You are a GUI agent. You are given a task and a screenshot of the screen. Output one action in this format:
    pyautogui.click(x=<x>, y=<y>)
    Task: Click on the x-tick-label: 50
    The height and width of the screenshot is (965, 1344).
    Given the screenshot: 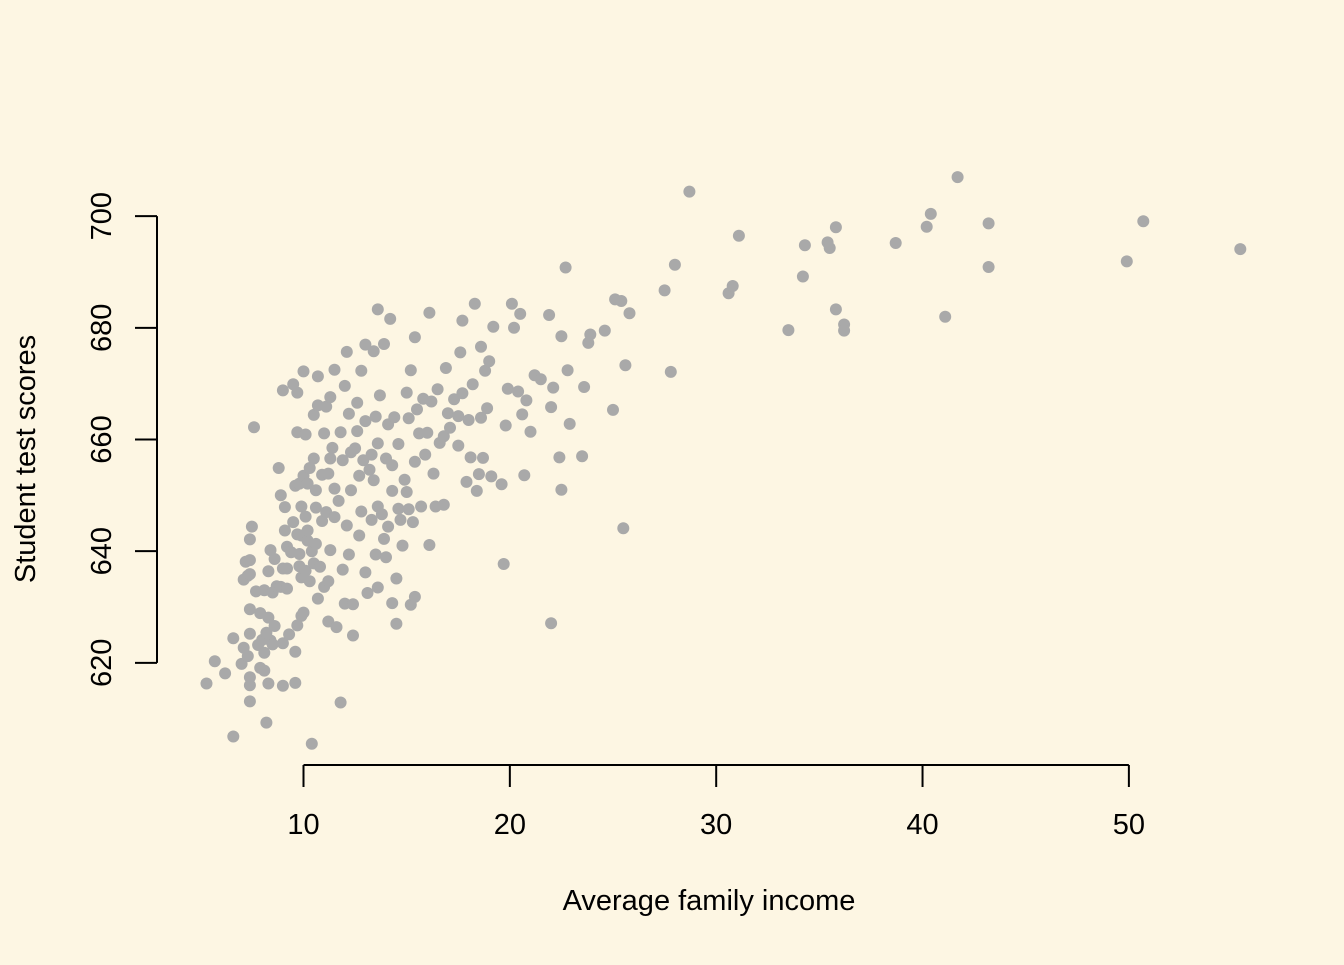 What is the action you would take?
    pyautogui.click(x=1129, y=825)
    